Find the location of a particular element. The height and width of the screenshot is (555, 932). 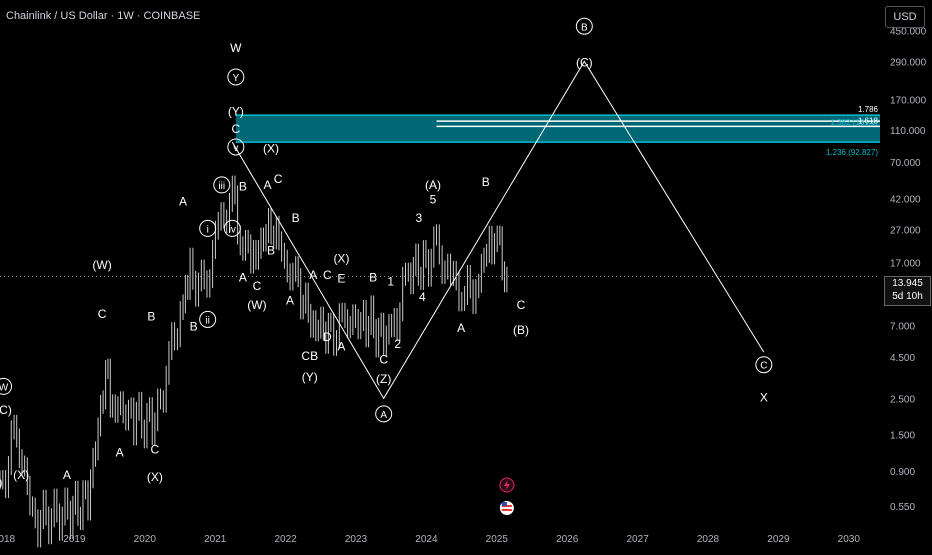

current-price-value: 13.945 is located at coordinates (907, 283).